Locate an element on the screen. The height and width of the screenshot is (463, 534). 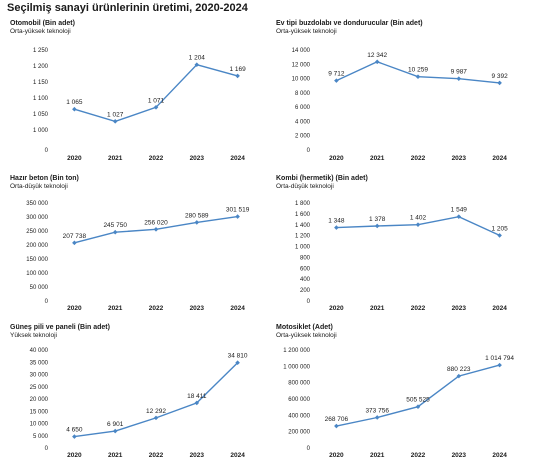
chart-subtitle: Orta-düşük teknoloji is located at coordinates (305, 186).